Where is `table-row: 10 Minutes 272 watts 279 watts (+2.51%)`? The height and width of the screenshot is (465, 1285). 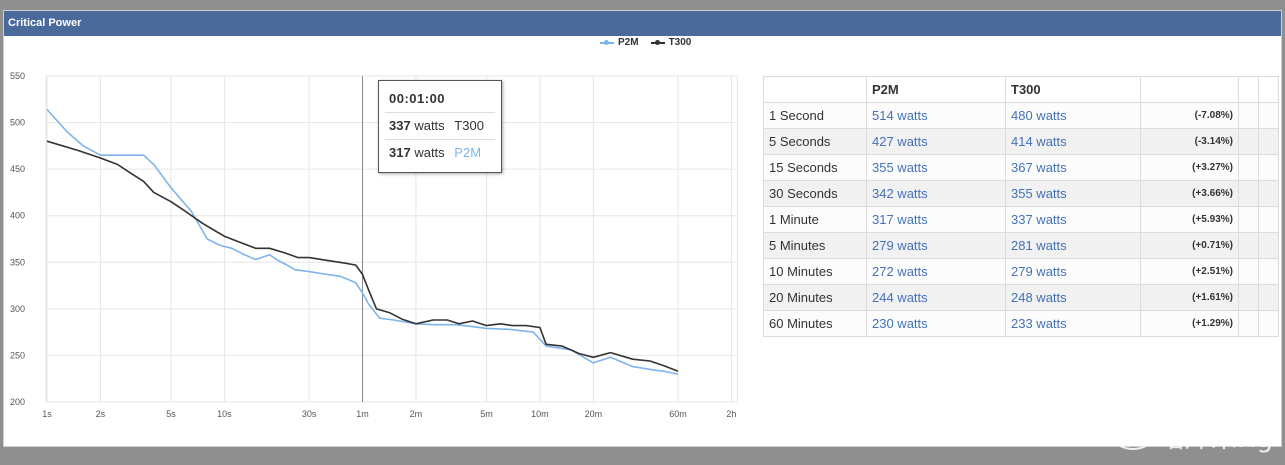 table-row: 10 Minutes 272 watts 279 watts (+2.51%) is located at coordinates (1021, 271).